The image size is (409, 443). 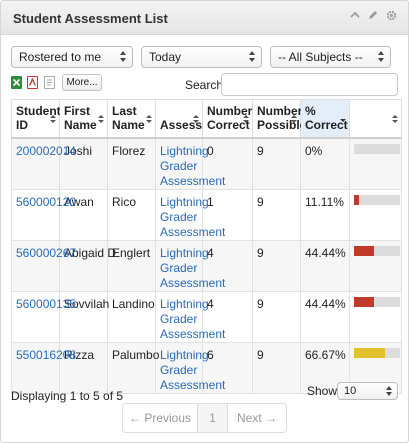 I want to click on roster-select-value: Rostered to me, so click(x=60, y=57).